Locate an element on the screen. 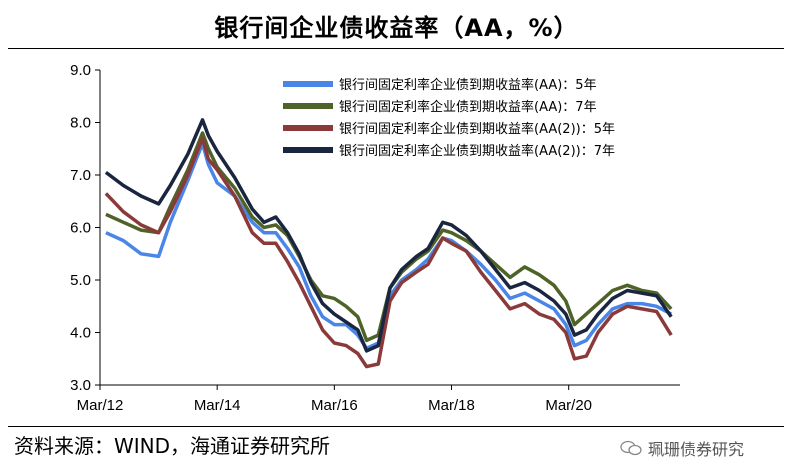  legend-label: 银行间固定利率企业债到期收益率(AA(2))：5年 is located at coordinates (477, 129).